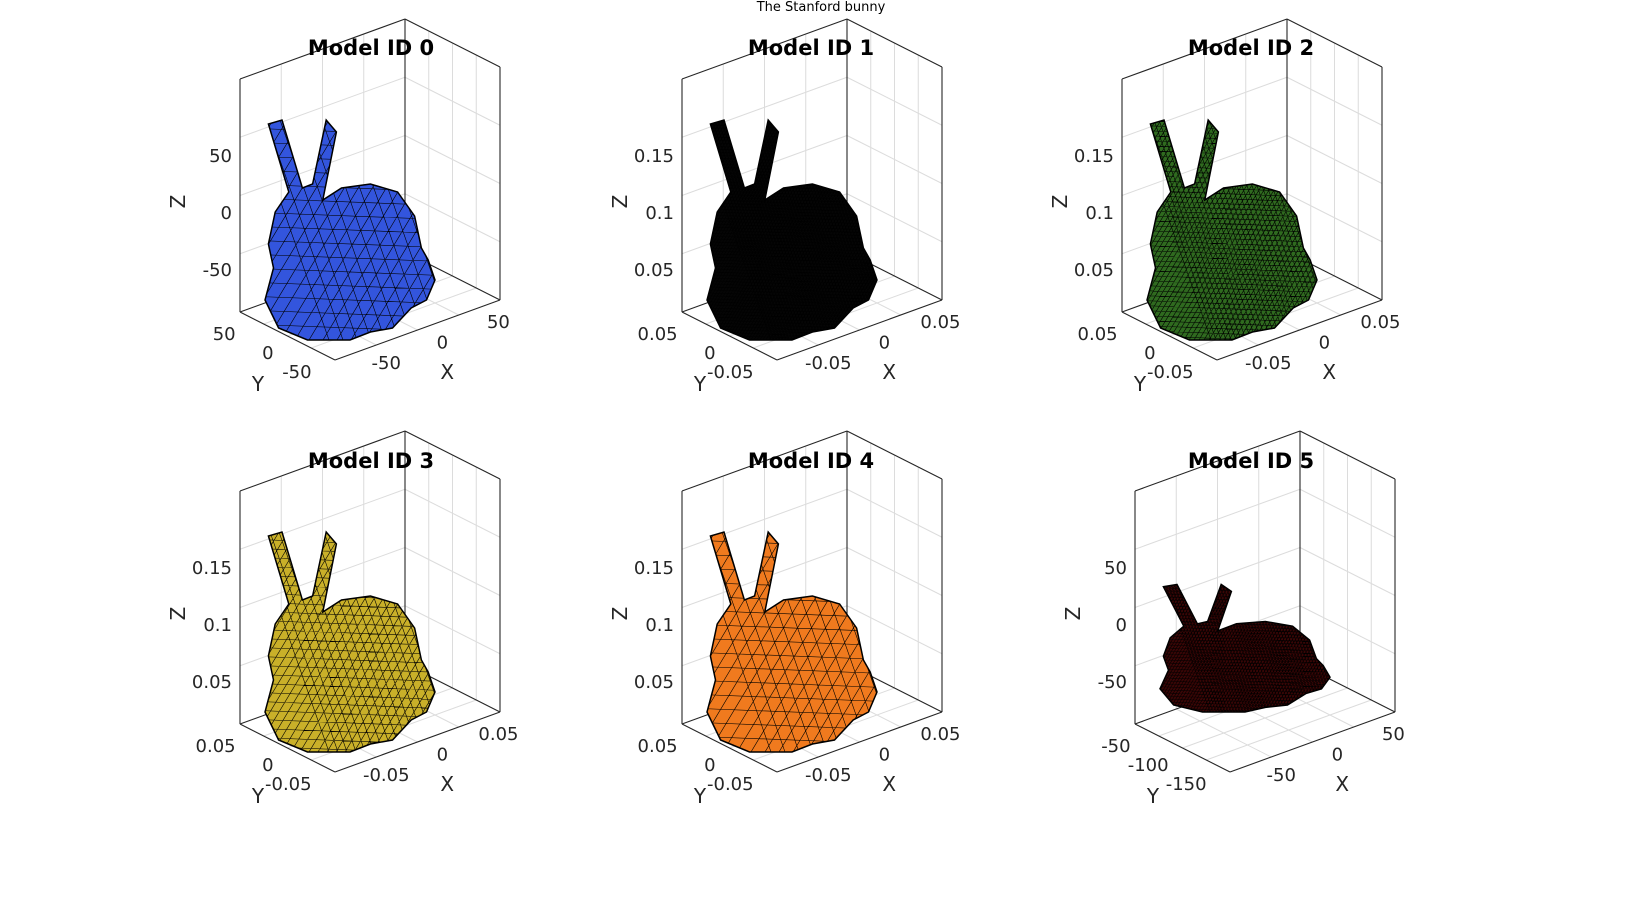  What do you see at coordinates (1251, 48) in the screenshot?
I see `subplot-title: Model ID 2` at bounding box center [1251, 48].